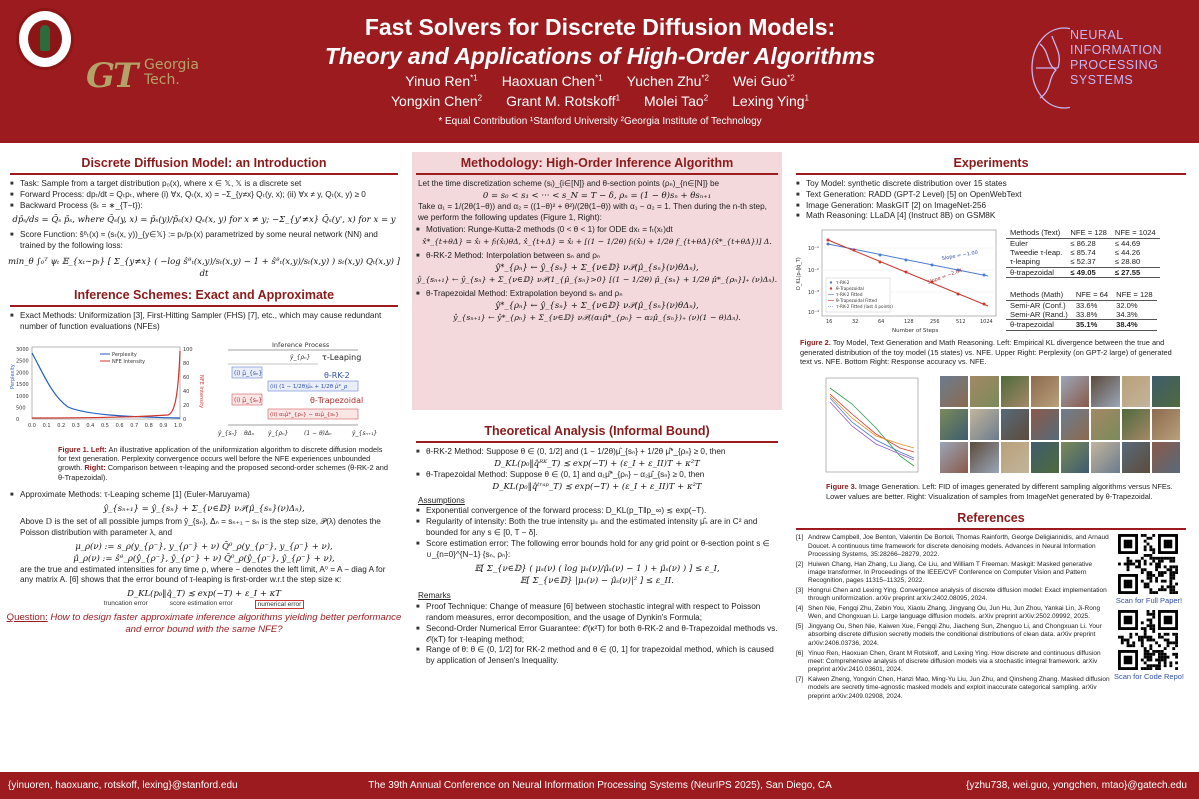 The width and height of the screenshot is (1199, 799). Describe the element at coordinates (1148, 564) in the screenshot. I see `qr-code-paper` at that location.